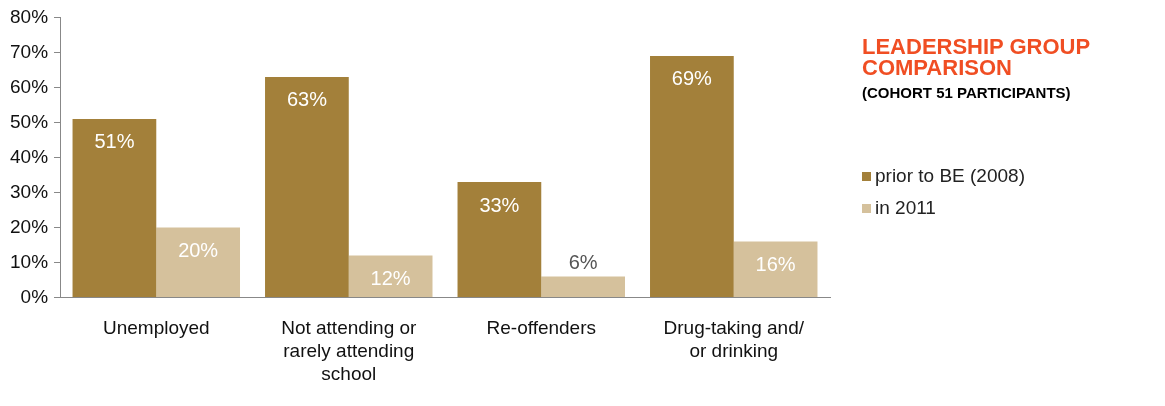 The height and width of the screenshot is (406, 1165). Describe the element at coordinates (976, 57) in the screenshot. I see `text: LEADERSHIP GROUP COMPARISON` at that location.